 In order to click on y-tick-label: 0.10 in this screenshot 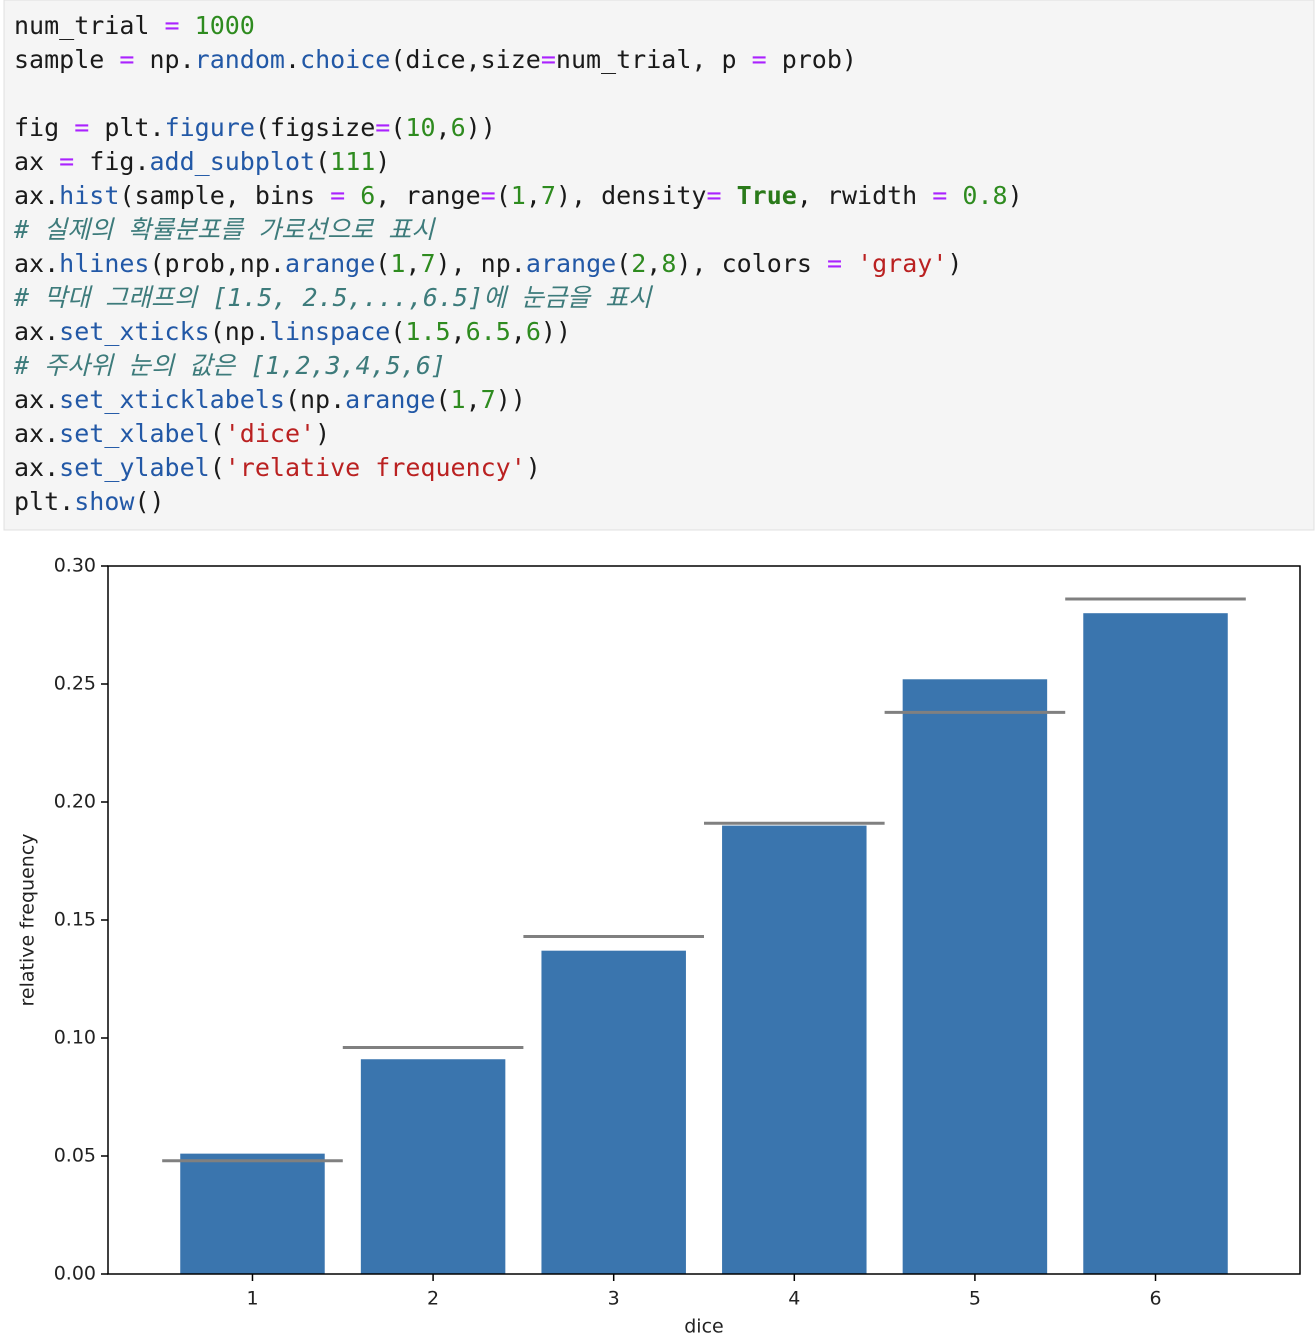, I will do `click(75, 1038)`.